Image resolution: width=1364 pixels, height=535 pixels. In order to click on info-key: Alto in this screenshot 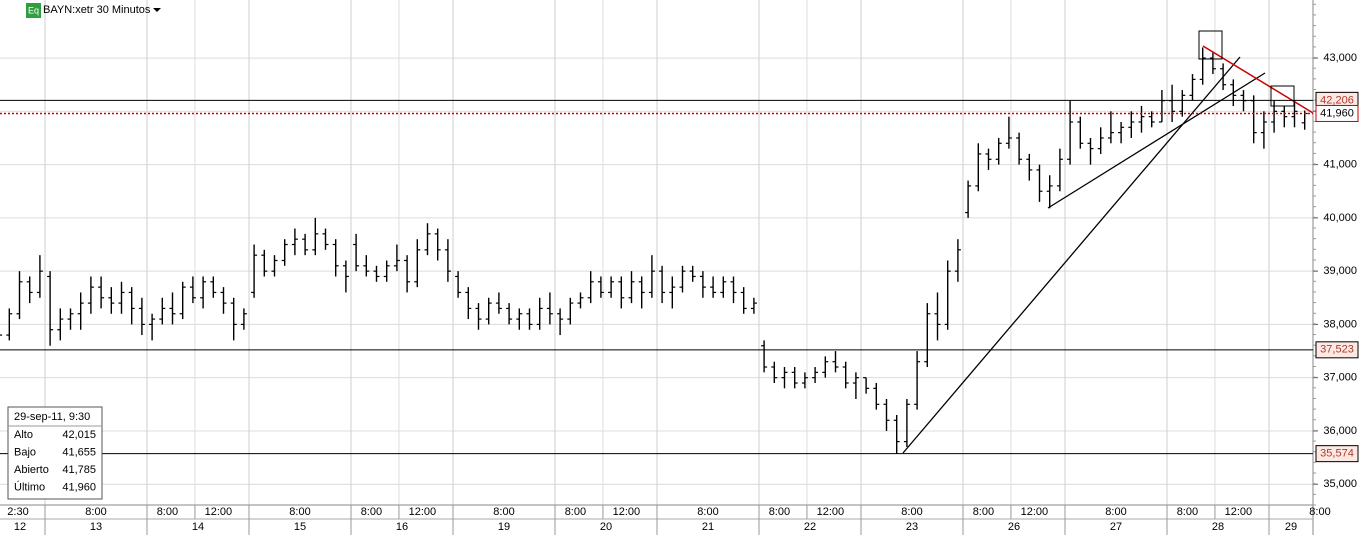, I will do `click(23, 435)`.